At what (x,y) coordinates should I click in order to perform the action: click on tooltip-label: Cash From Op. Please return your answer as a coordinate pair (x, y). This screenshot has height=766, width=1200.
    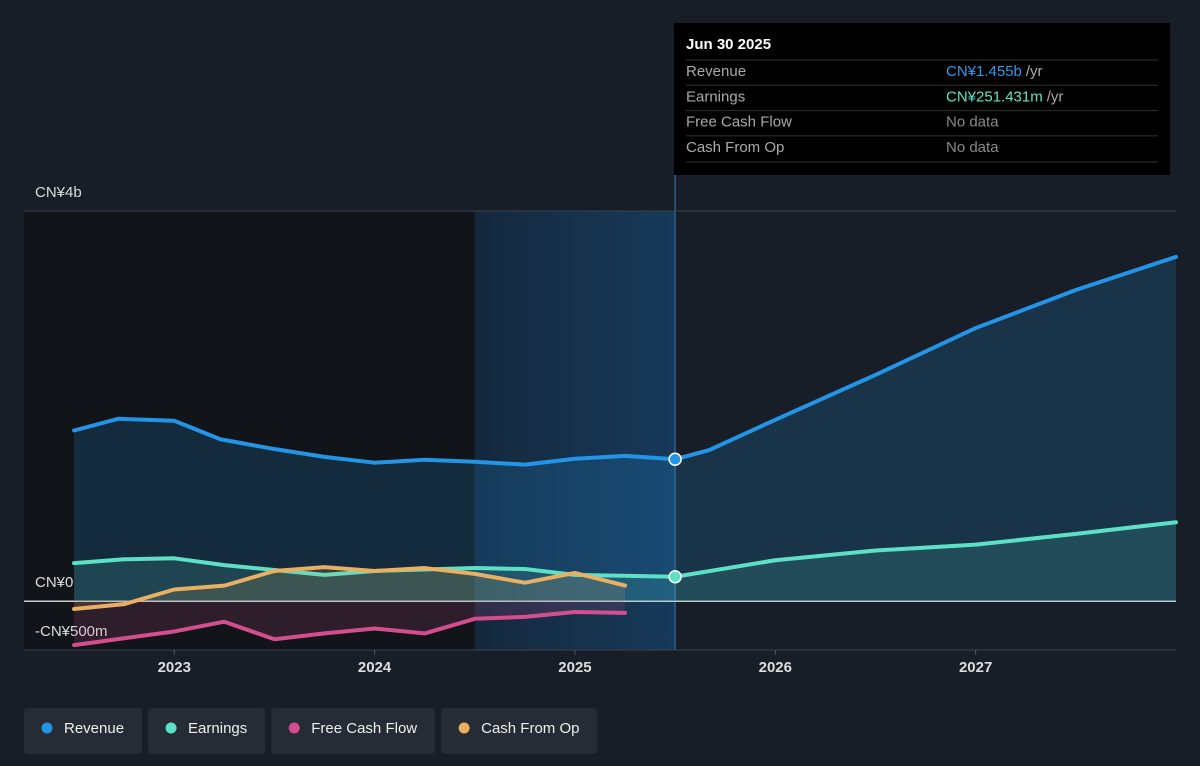
    Looking at the image, I should click on (735, 147).